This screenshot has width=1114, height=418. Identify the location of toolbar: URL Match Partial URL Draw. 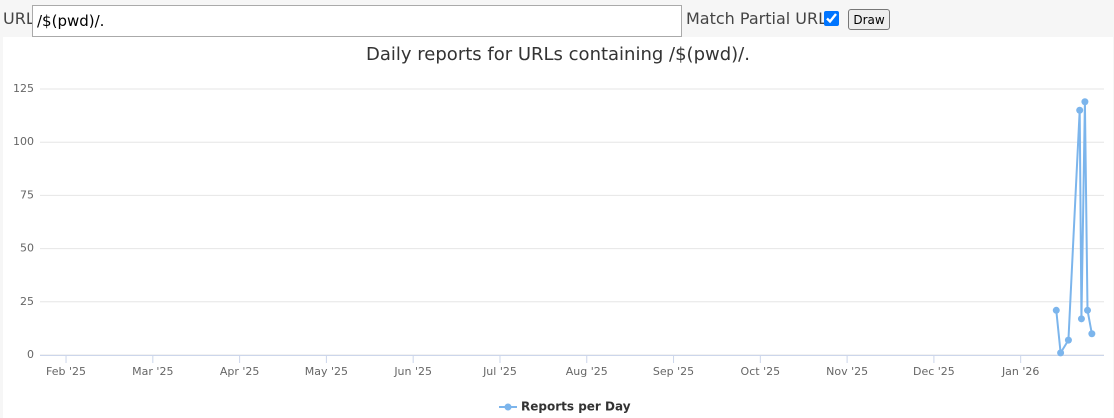
(557, 18).